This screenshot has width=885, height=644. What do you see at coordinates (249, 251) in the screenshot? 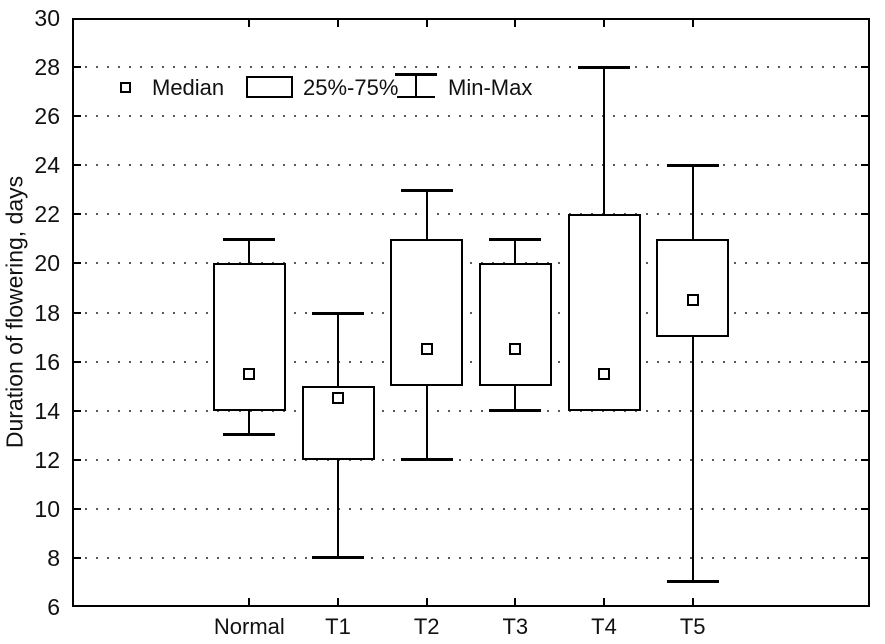
I see `whisker-top-Normal` at bounding box center [249, 251].